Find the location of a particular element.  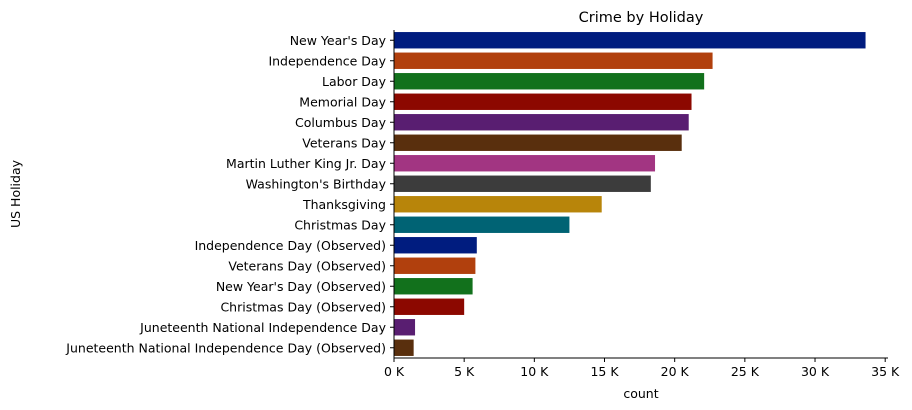

x-tick-label-6: 30 K is located at coordinates (815, 371).